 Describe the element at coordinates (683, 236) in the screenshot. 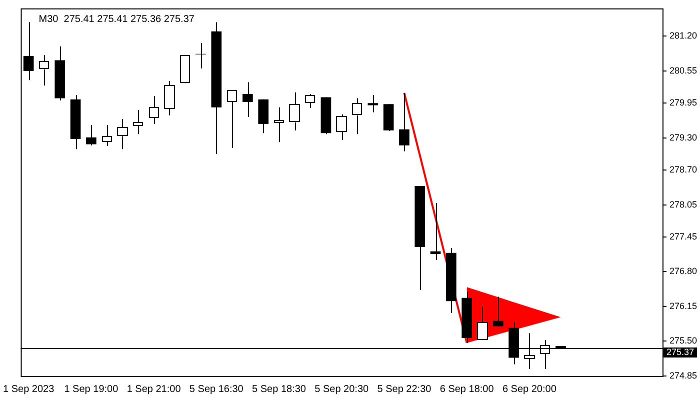

I see `y-tick-label: 277.45` at that location.